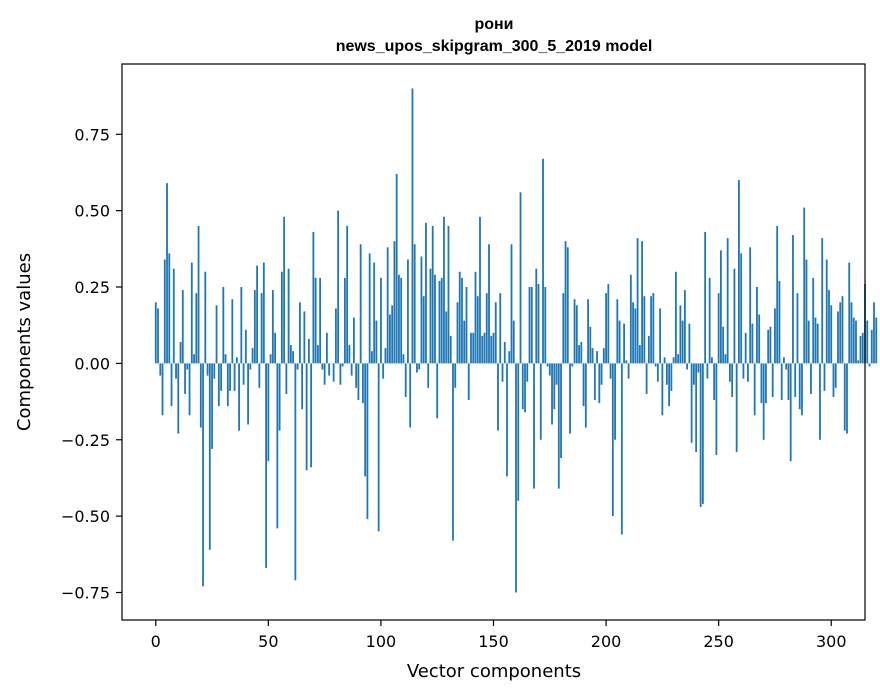 The height and width of the screenshot is (696, 880). Describe the element at coordinates (92, 363) in the screenshot. I see `y-tick-label: 0.00` at that location.